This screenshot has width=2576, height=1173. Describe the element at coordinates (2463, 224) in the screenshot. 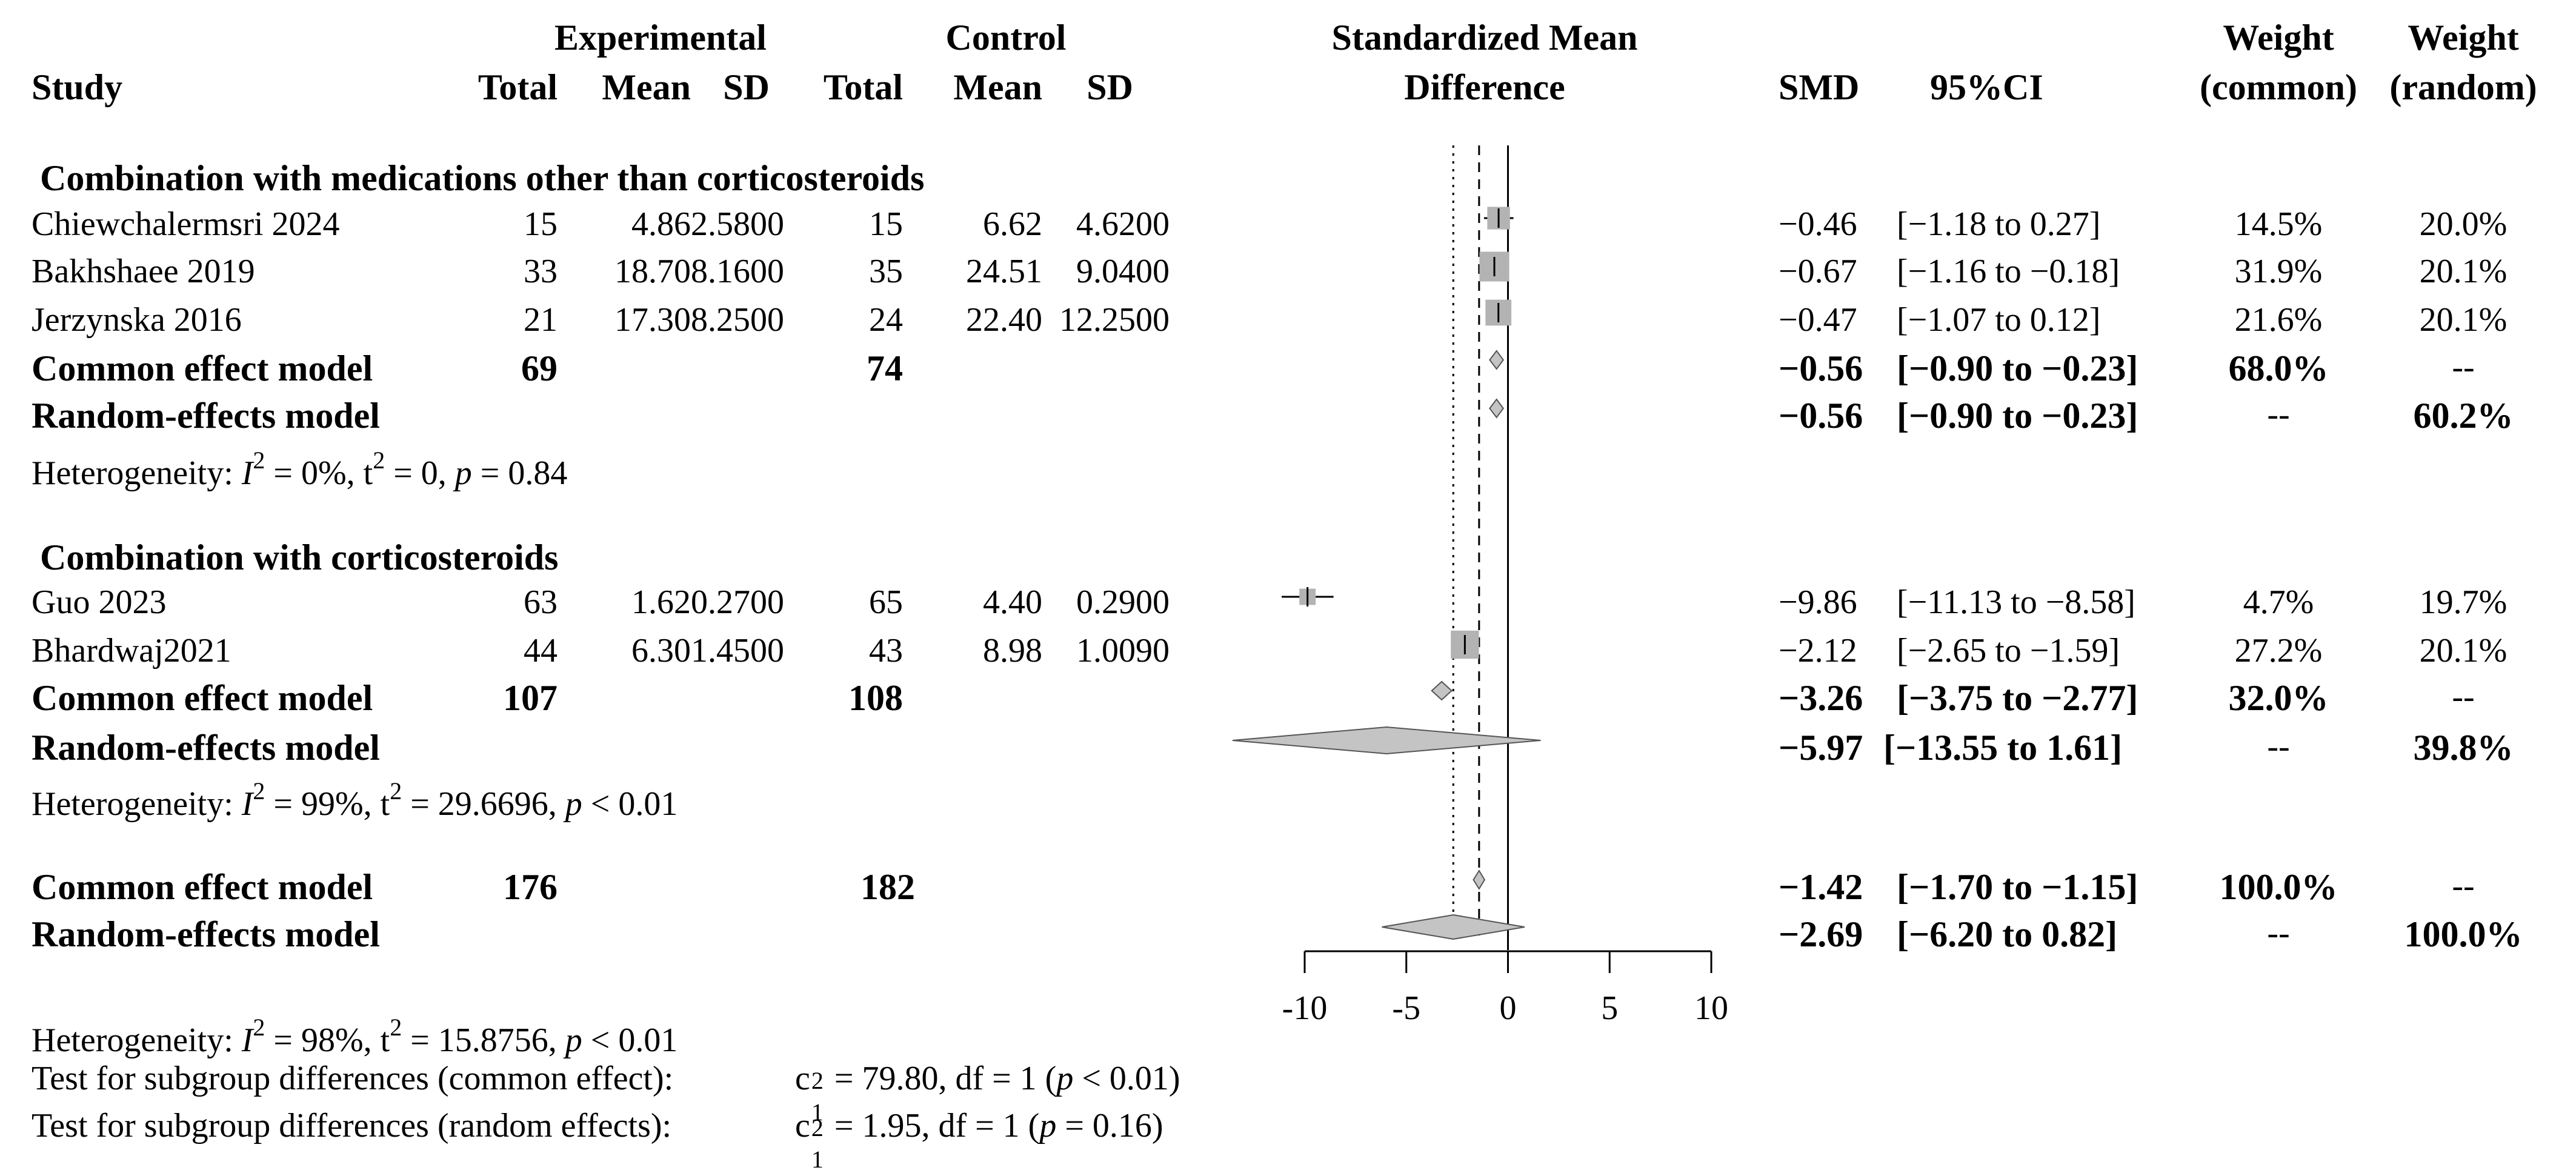

I see `sg1-row-0-w-random: 20.0%` at that location.